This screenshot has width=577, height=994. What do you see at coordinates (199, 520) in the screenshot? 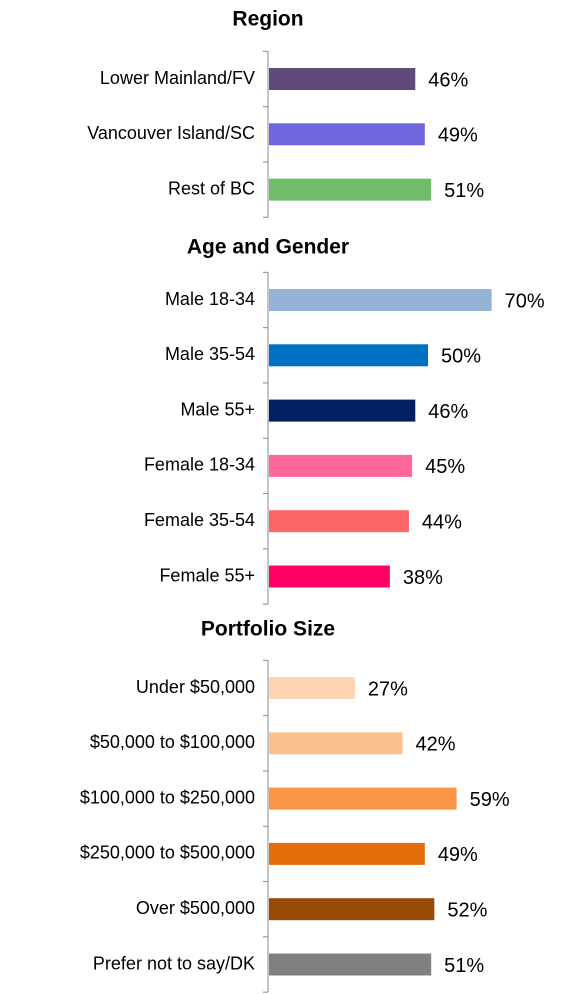
I see `category-label: Female 35-54` at bounding box center [199, 520].